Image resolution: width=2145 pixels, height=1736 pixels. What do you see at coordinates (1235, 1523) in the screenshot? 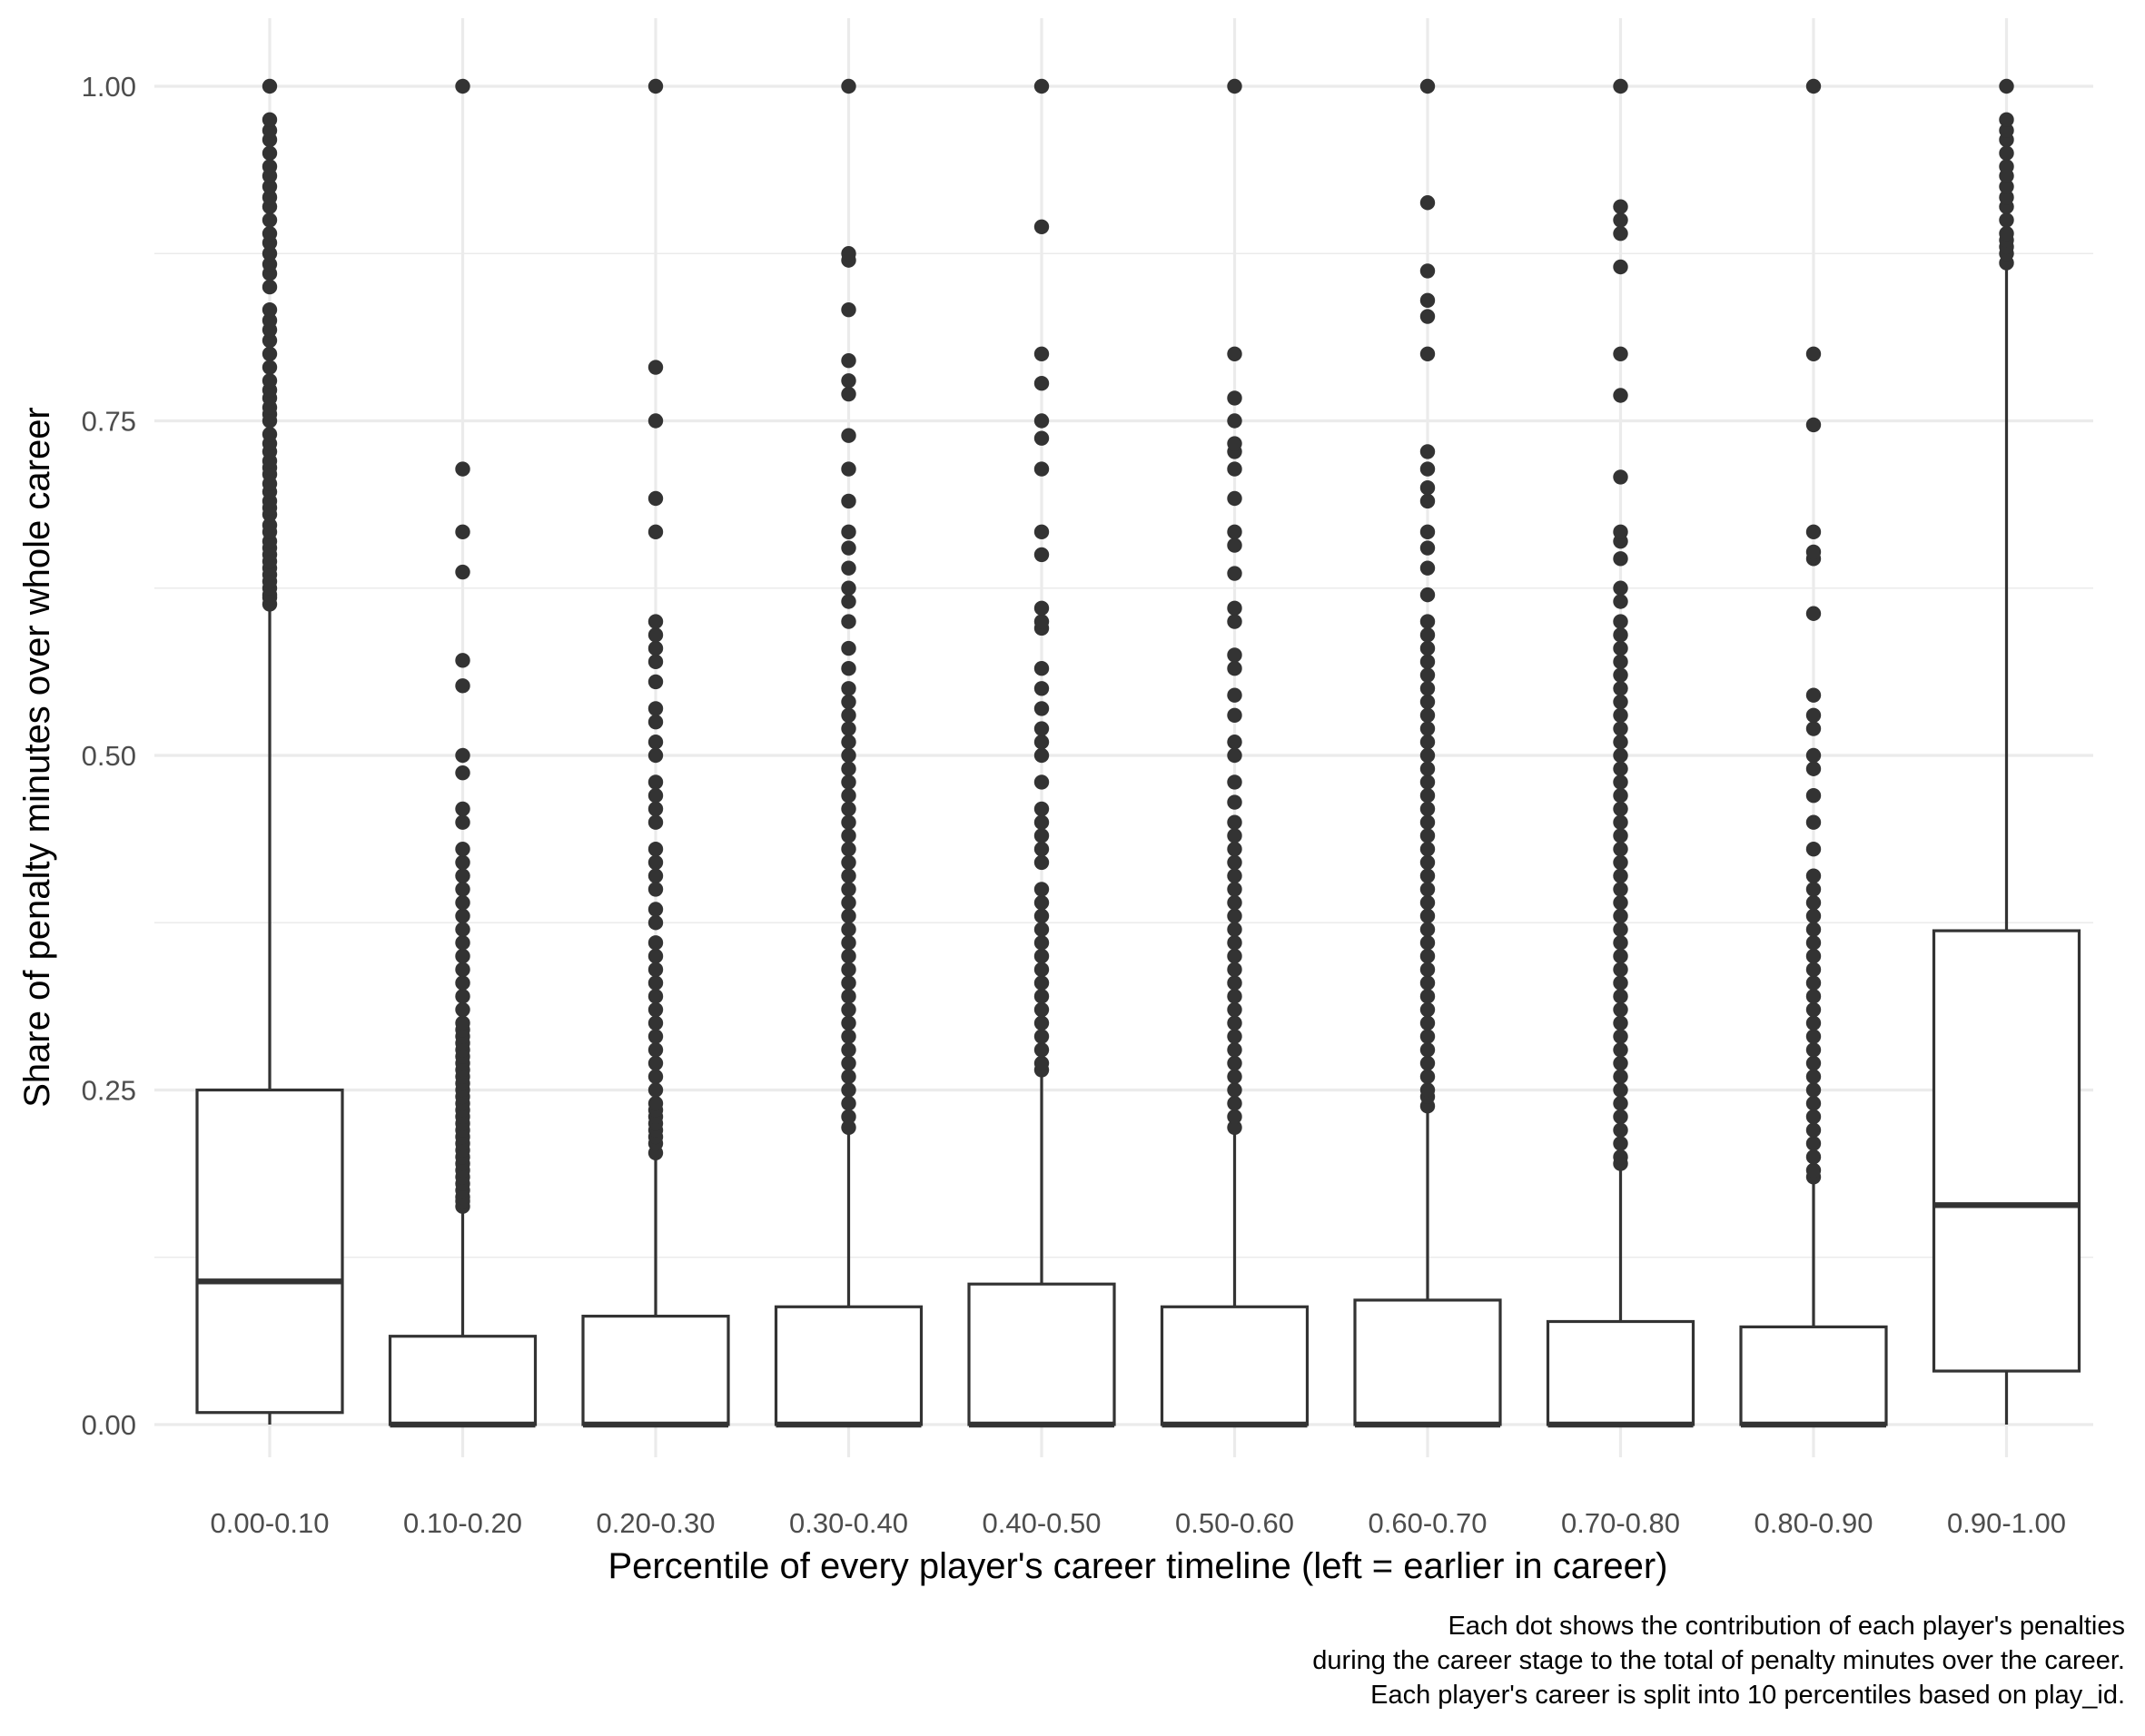
I see `x-tick-label: 0.50-0.60` at bounding box center [1235, 1523].